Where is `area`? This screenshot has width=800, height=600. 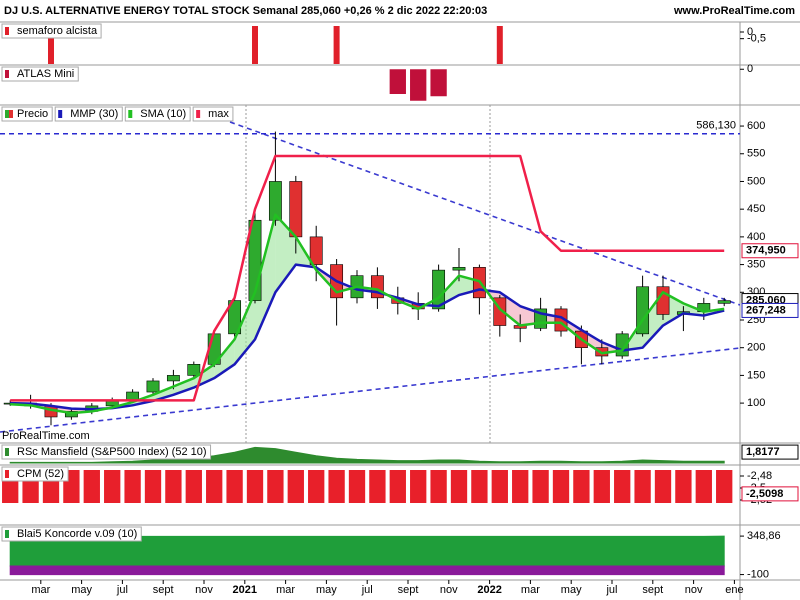 area is located at coordinates (367, 570).